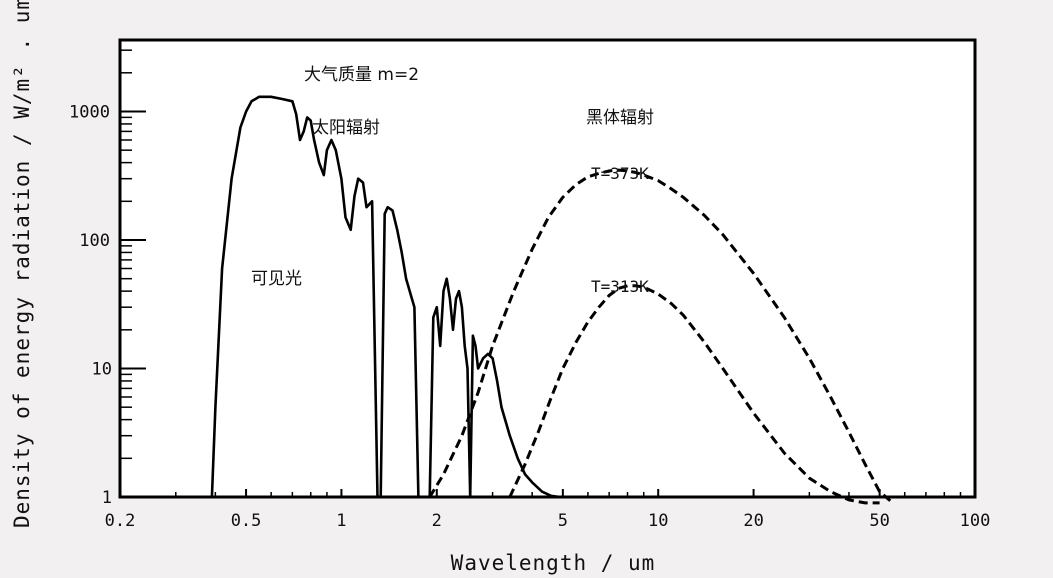  Describe the element at coordinates (120, 521) in the screenshot. I see `x-tick-label: 0.2` at that location.